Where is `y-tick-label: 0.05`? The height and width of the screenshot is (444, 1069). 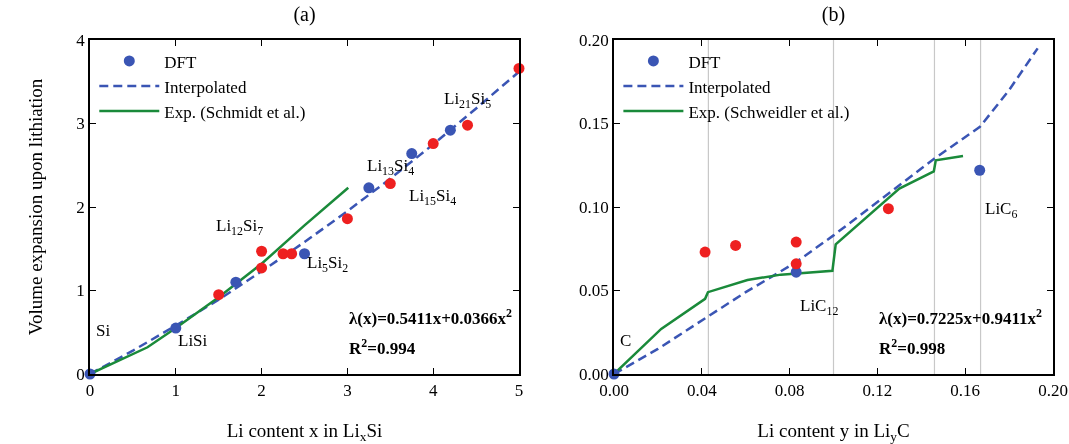 y-tick-label: 0.05 is located at coordinates (594, 291).